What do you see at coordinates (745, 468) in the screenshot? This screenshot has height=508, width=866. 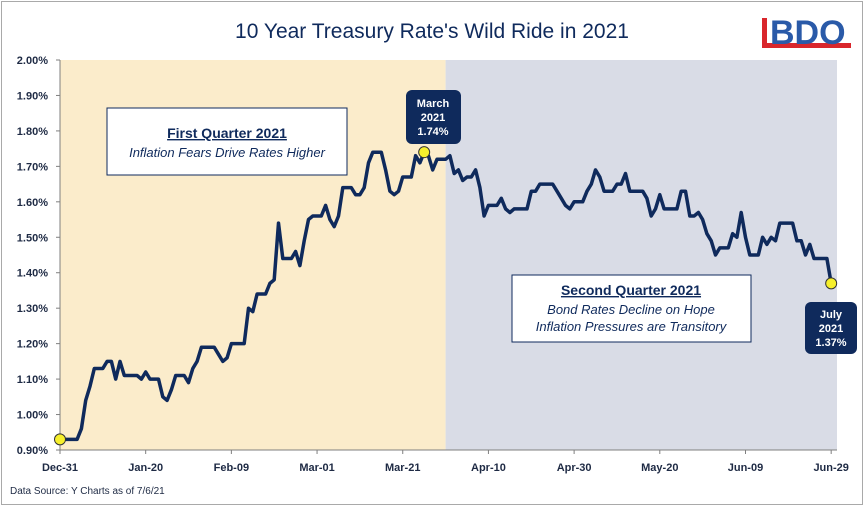 I see `x-tick-label: Jun-09` at bounding box center [745, 468].